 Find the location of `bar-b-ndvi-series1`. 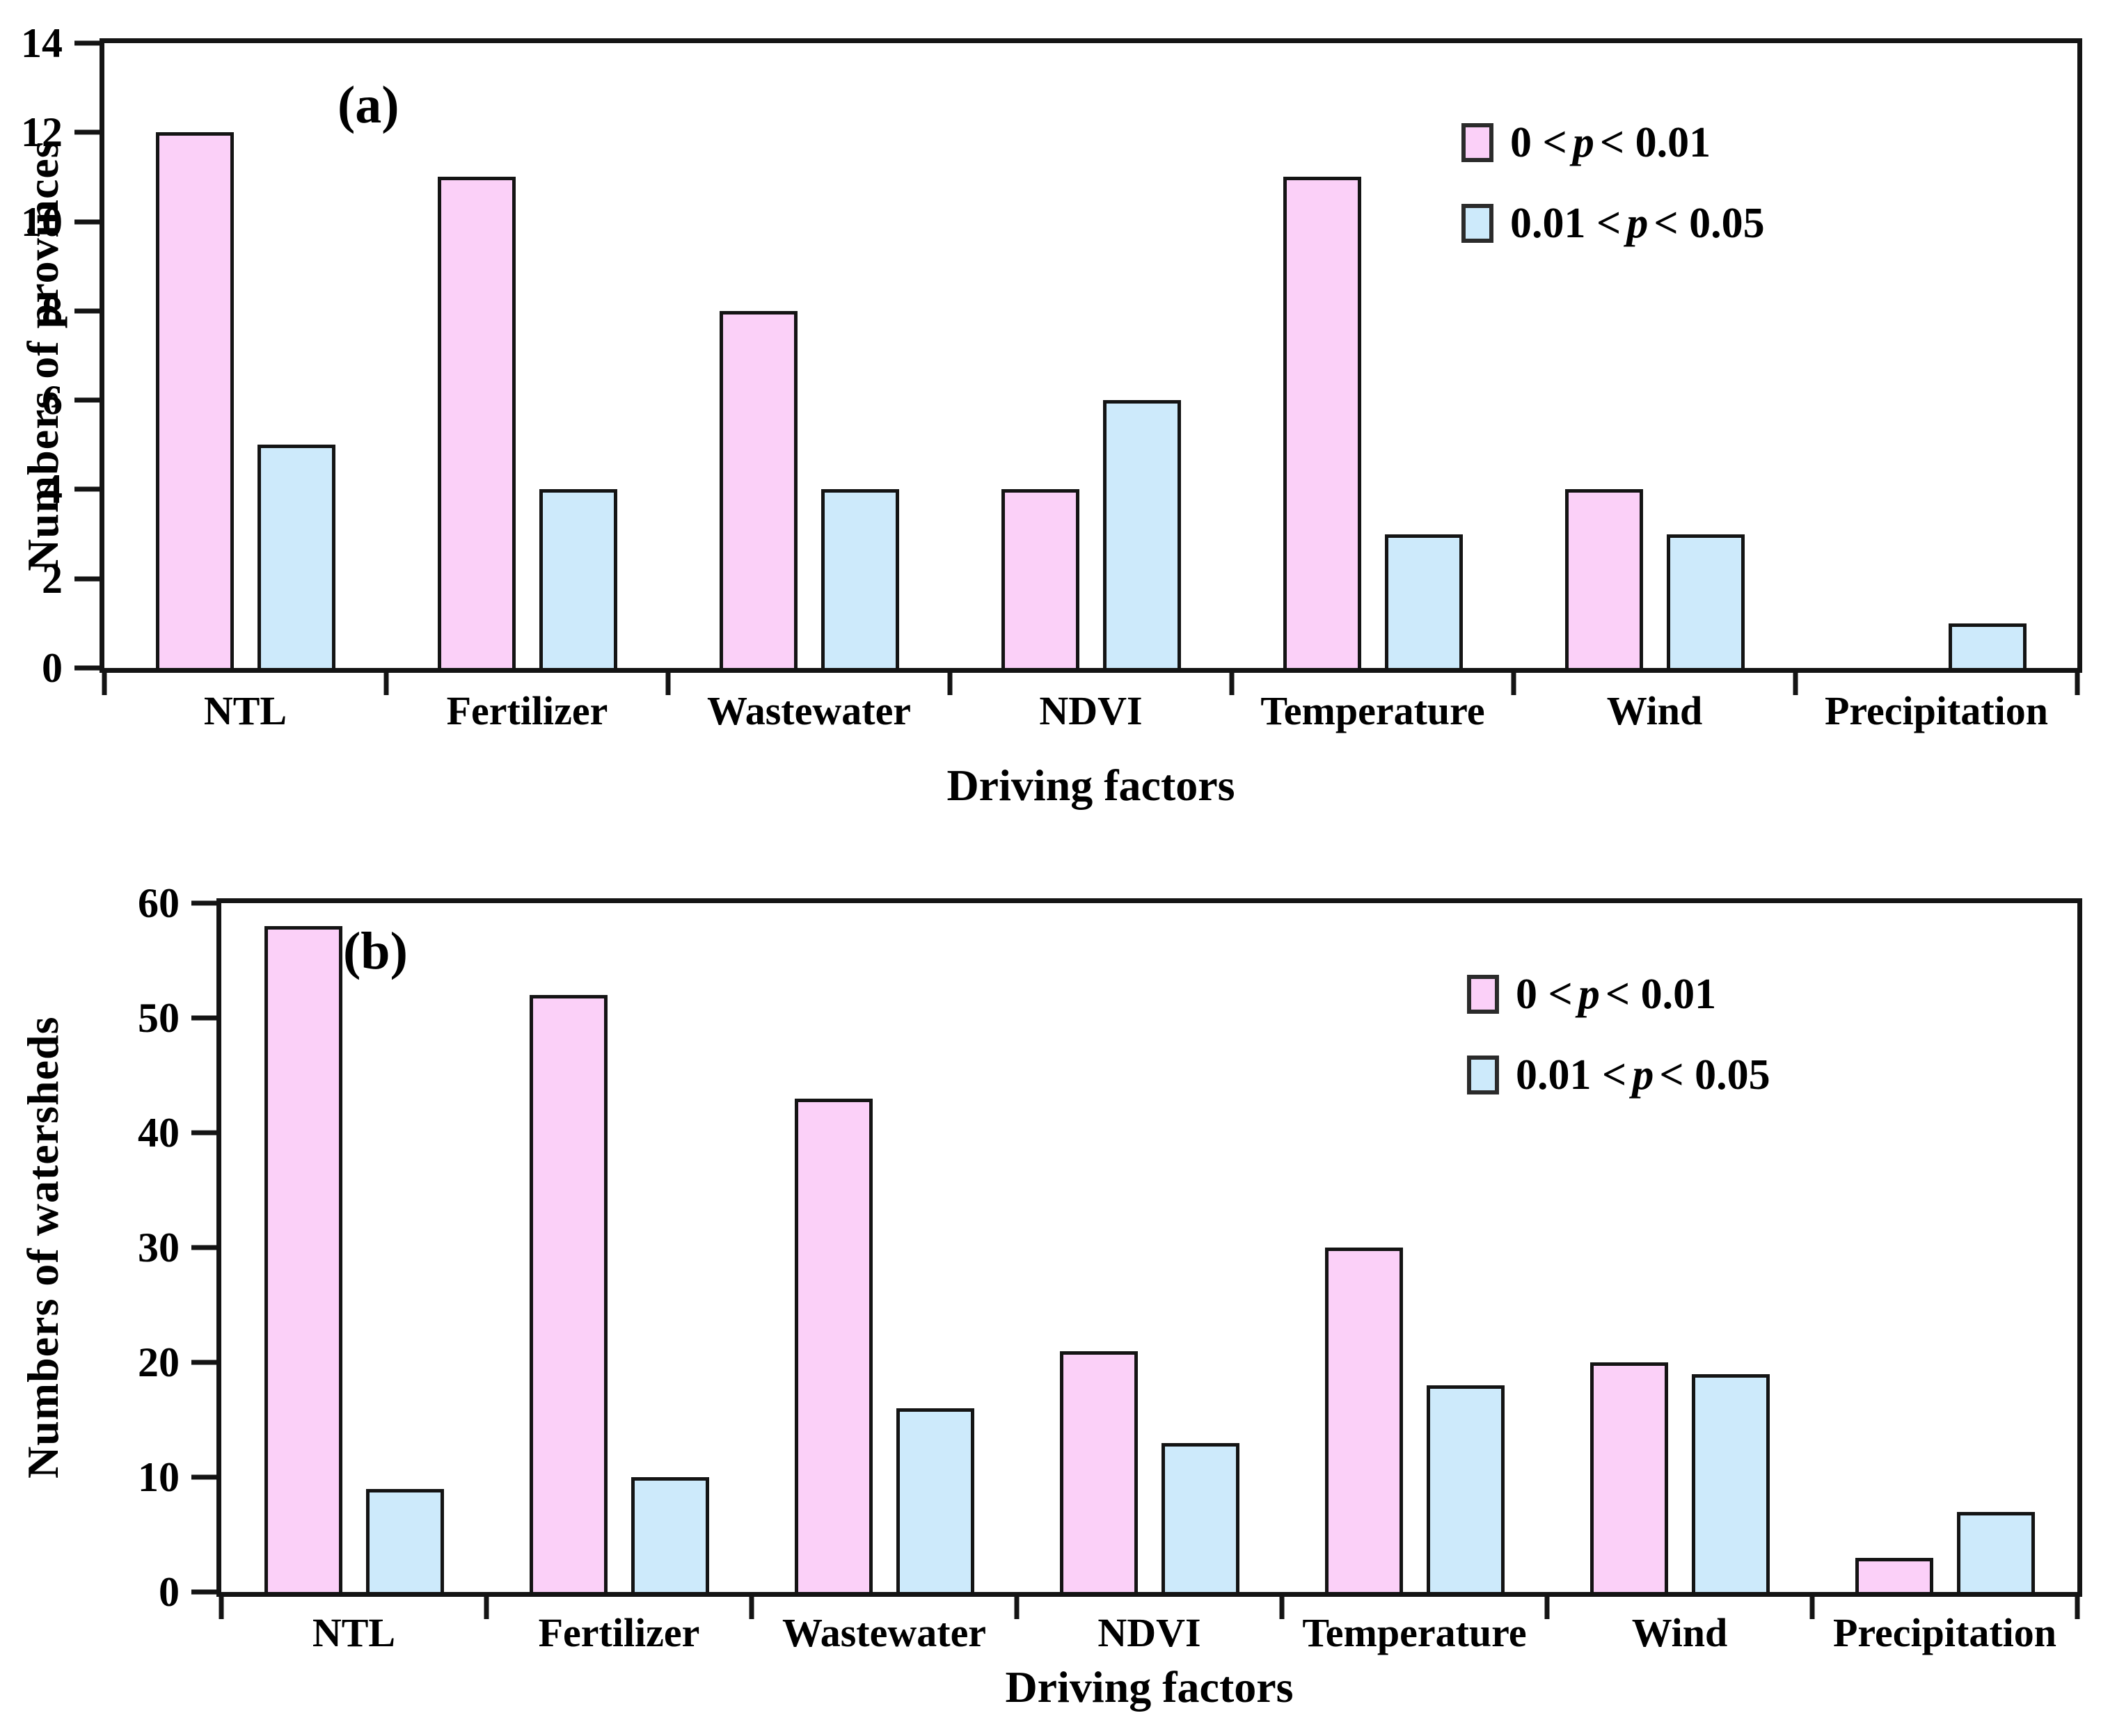

bar-b-ndvi-series1 is located at coordinates (1098, 1471).